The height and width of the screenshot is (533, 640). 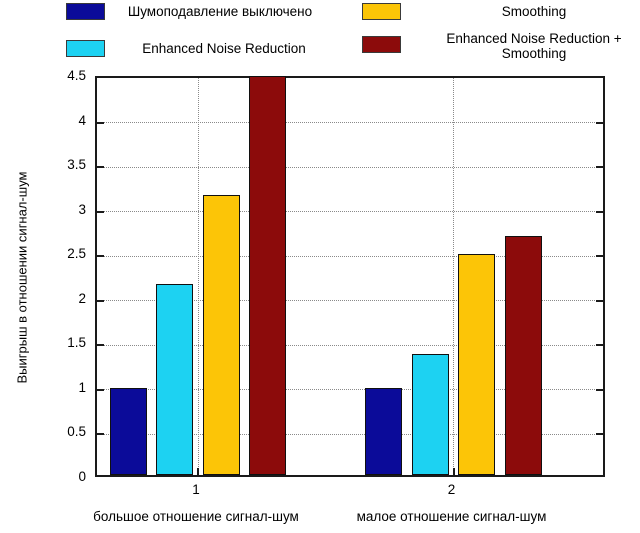 What do you see at coordinates (220, 11) in the screenshot?
I see `legend-label-noise-reduction-off: Шумоподавление выключено` at bounding box center [220, 11].